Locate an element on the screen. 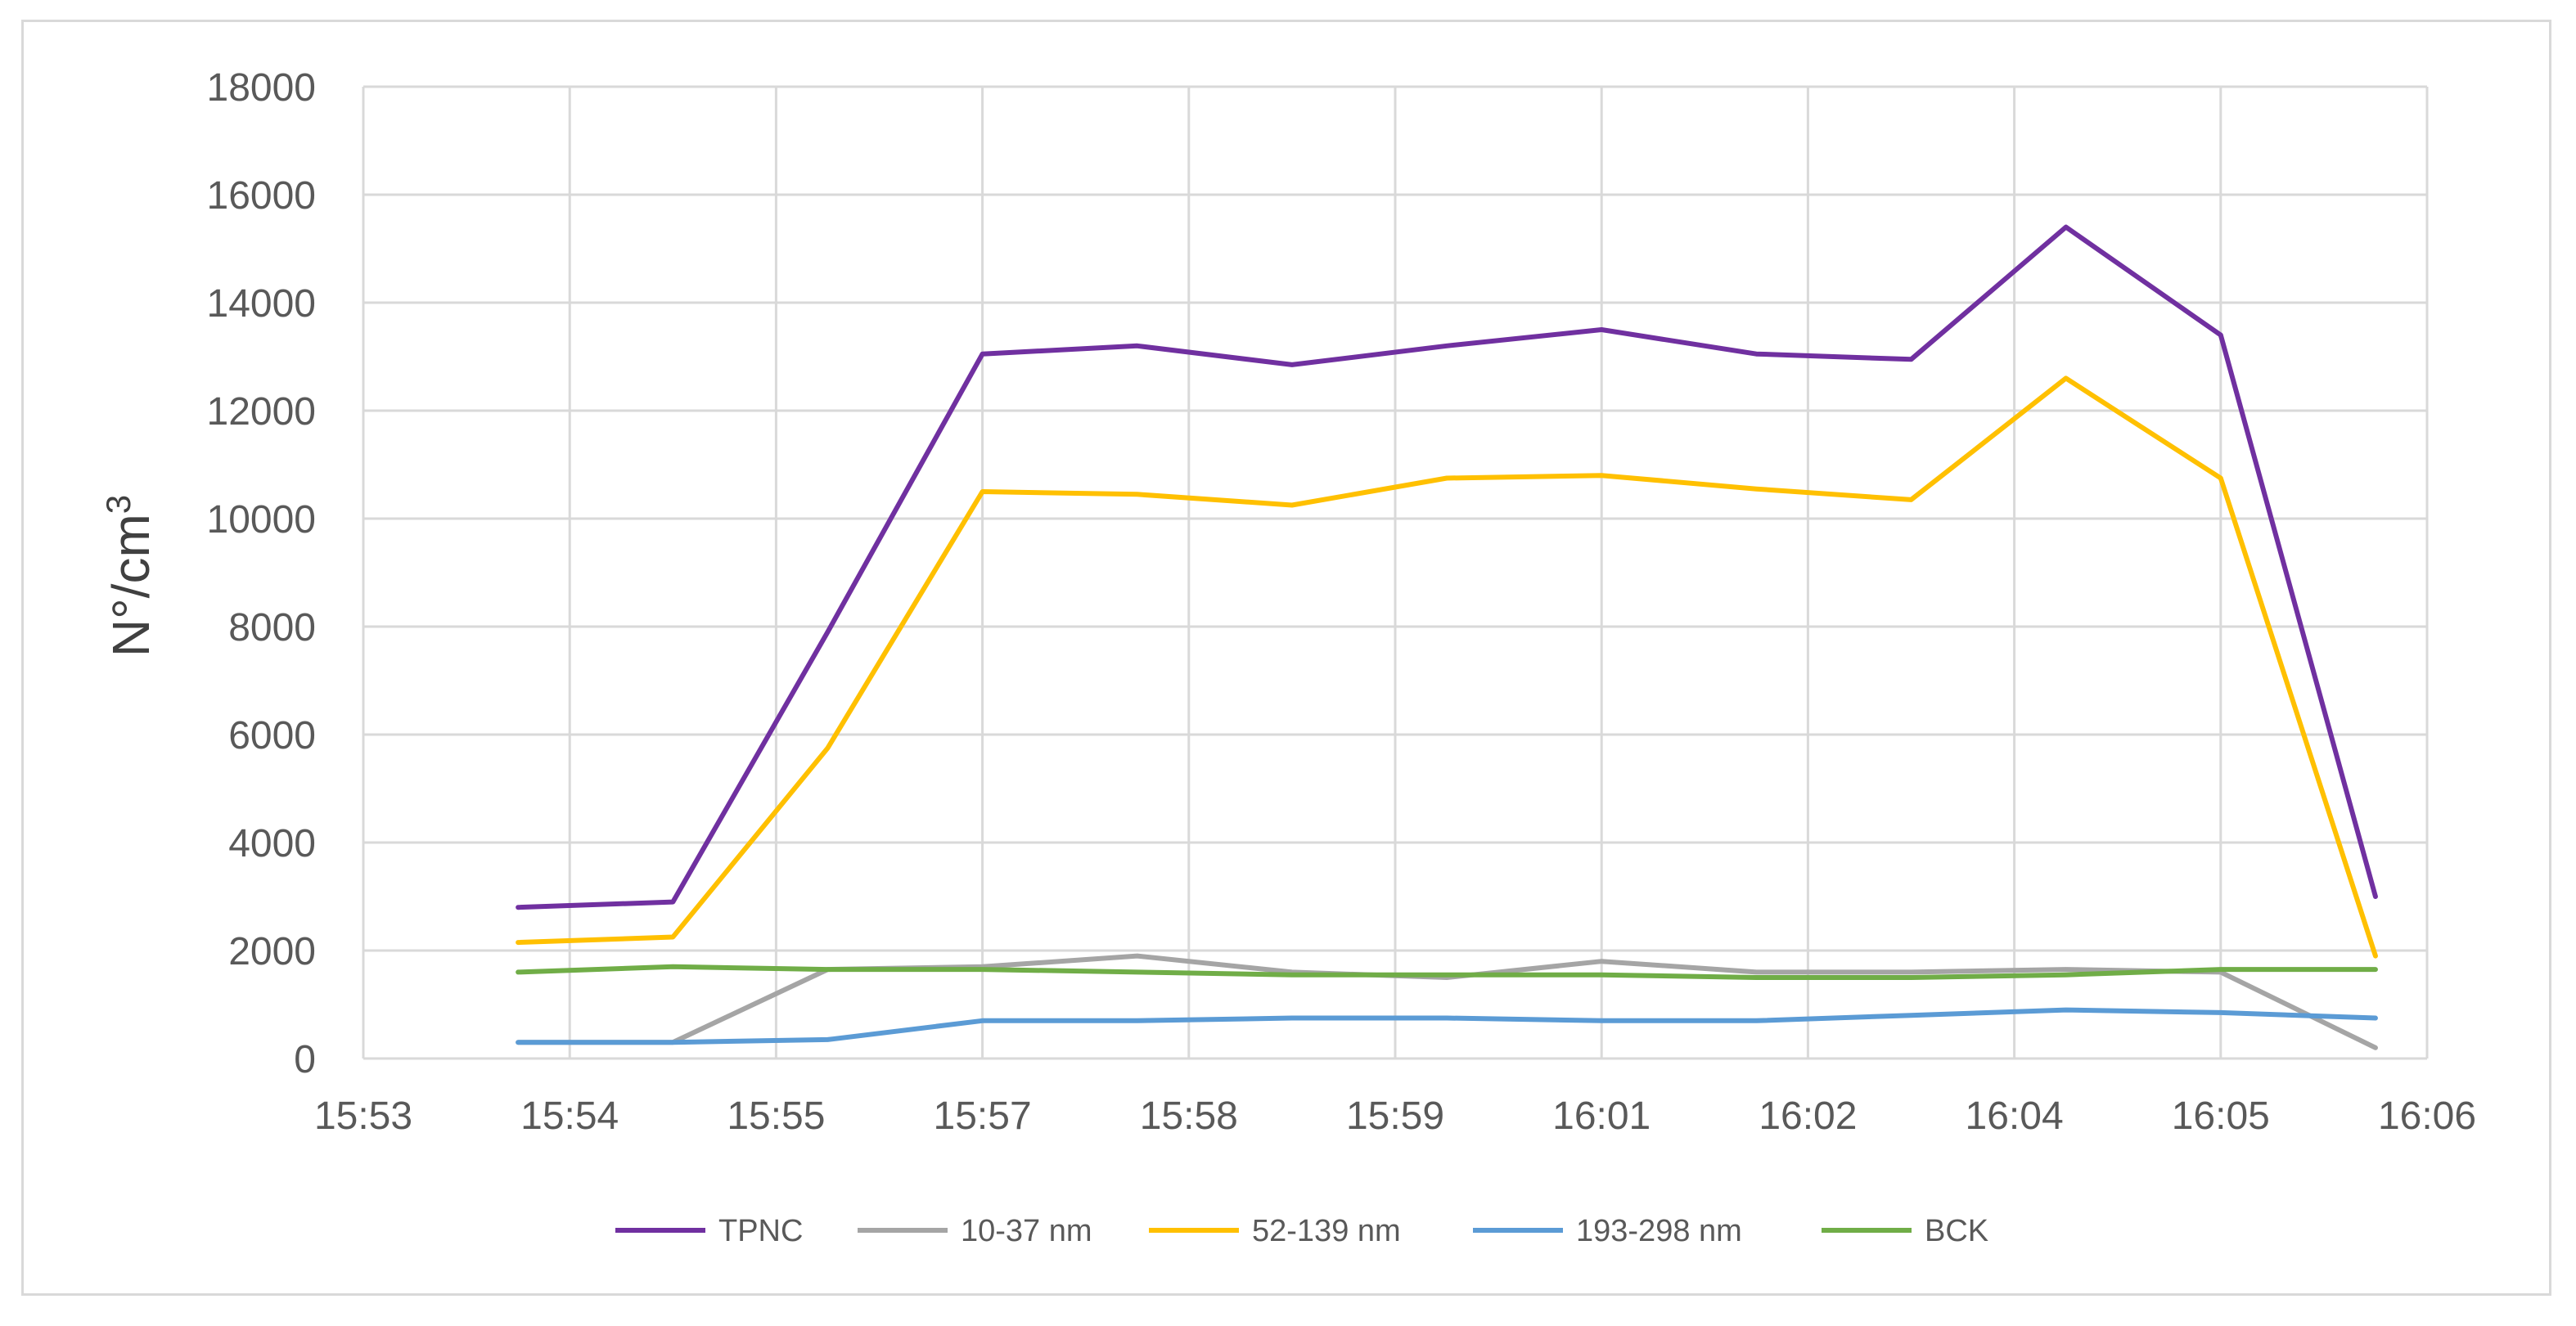 The width and height of the screenshot is (2576, 1326). y-tick-label: 6000 is located at coordinates (272, 735).